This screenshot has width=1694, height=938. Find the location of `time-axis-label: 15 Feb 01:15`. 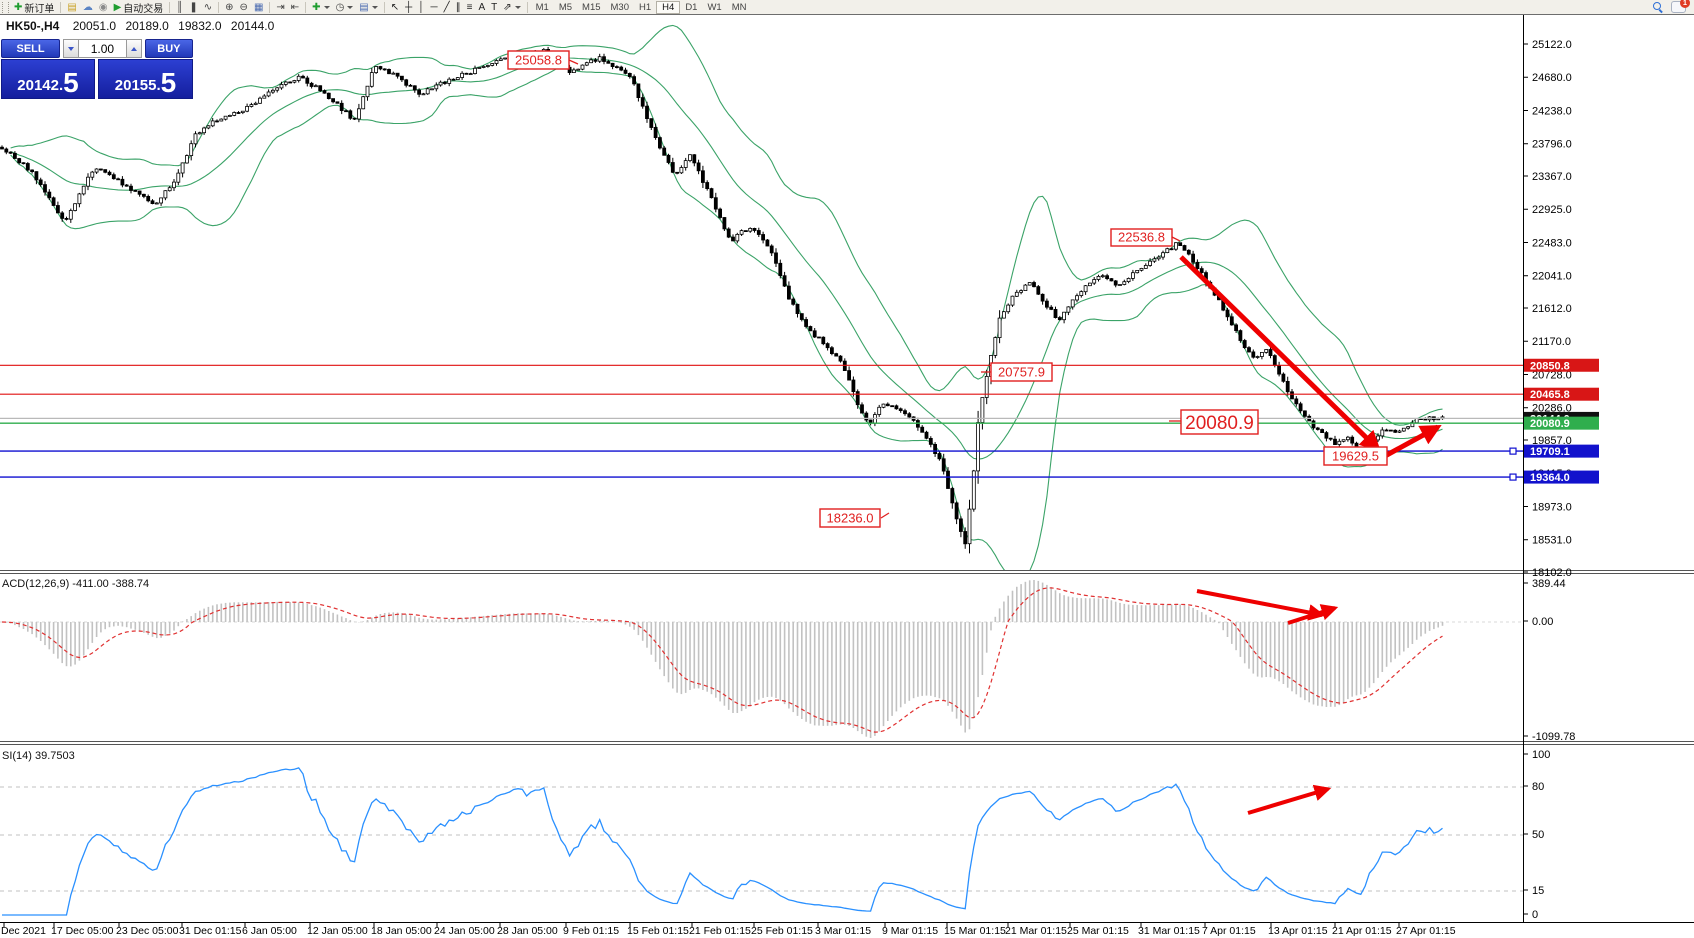

time-axis-label: 15 Feb 01:15 is located at coordinates (658, 931).